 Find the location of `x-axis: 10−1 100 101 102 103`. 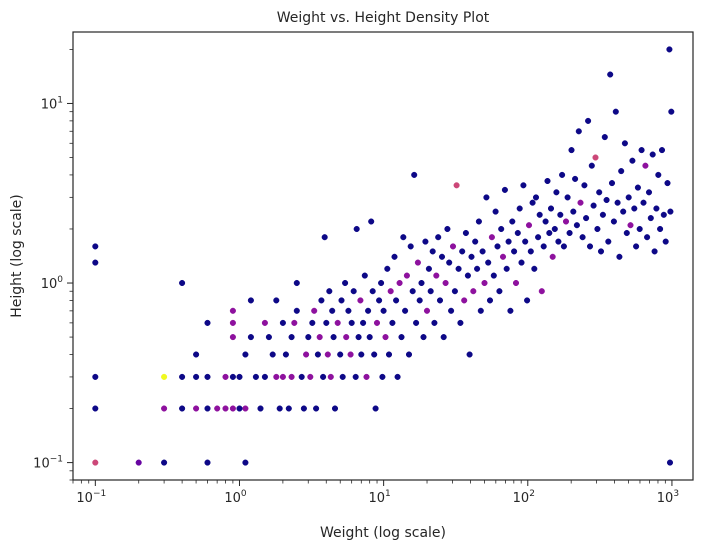

x-axis: 10−1 100 101 102 103 is located at coordinates (375, 493).